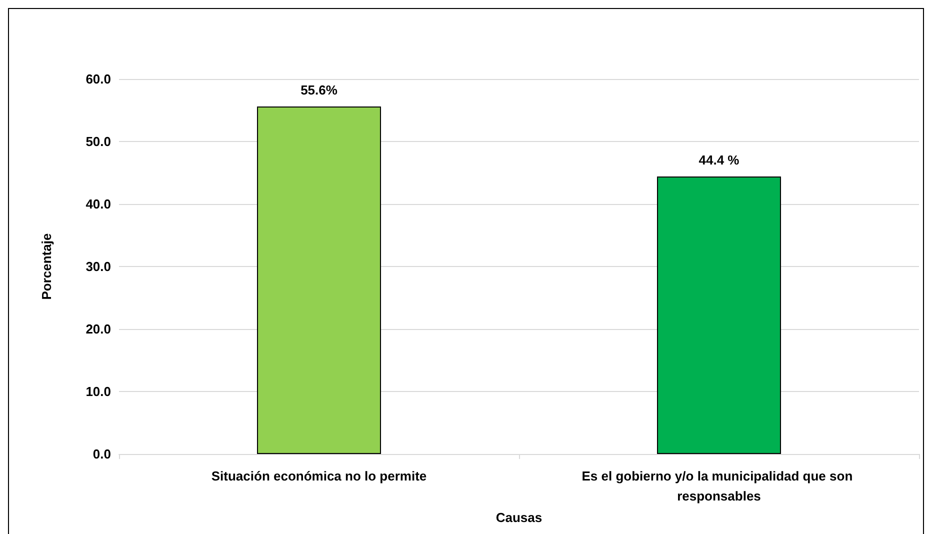  I want to click on data-label: 44.4 %, so click(719, 160).